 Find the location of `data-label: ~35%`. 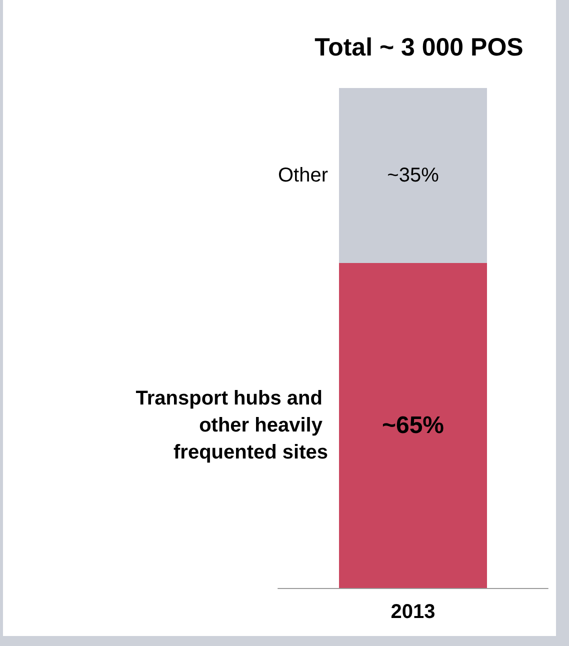

data-label: ~35% is located at coordinates (413, 175).